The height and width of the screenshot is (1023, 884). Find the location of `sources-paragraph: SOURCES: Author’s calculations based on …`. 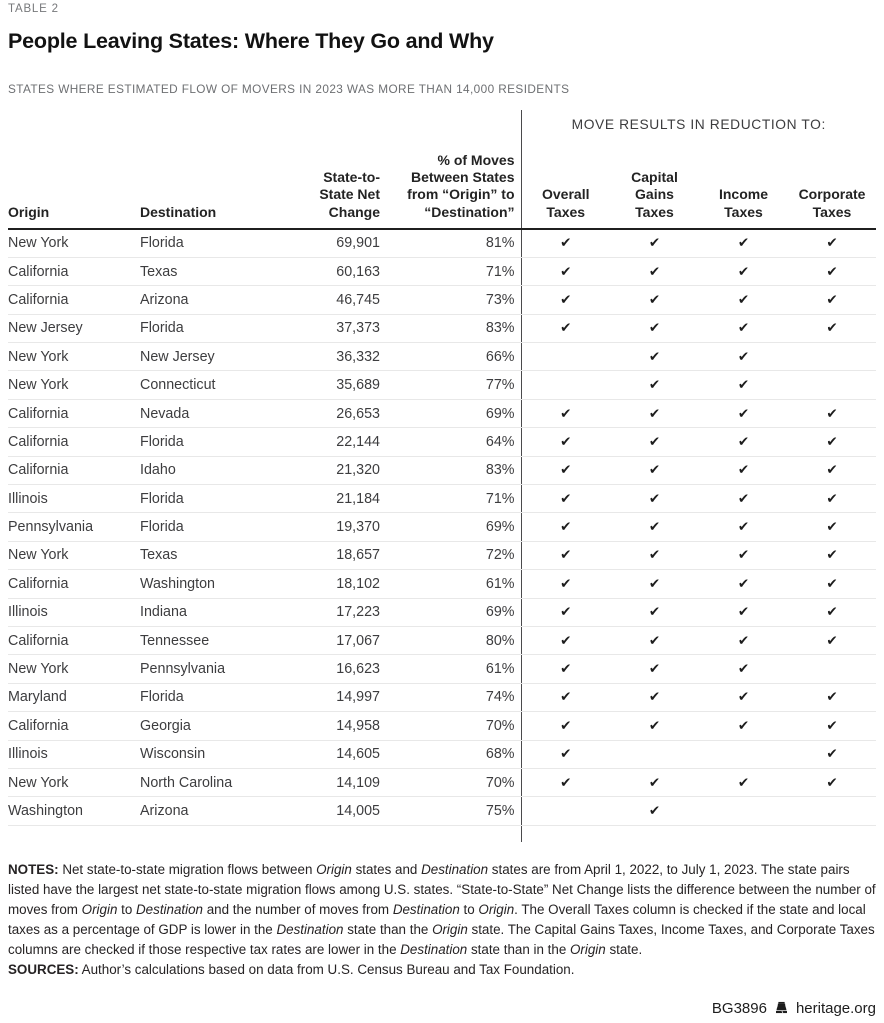

sources-paragraph: SOURCES: Author’s calculations based on … is located at coordinates (442, 970).